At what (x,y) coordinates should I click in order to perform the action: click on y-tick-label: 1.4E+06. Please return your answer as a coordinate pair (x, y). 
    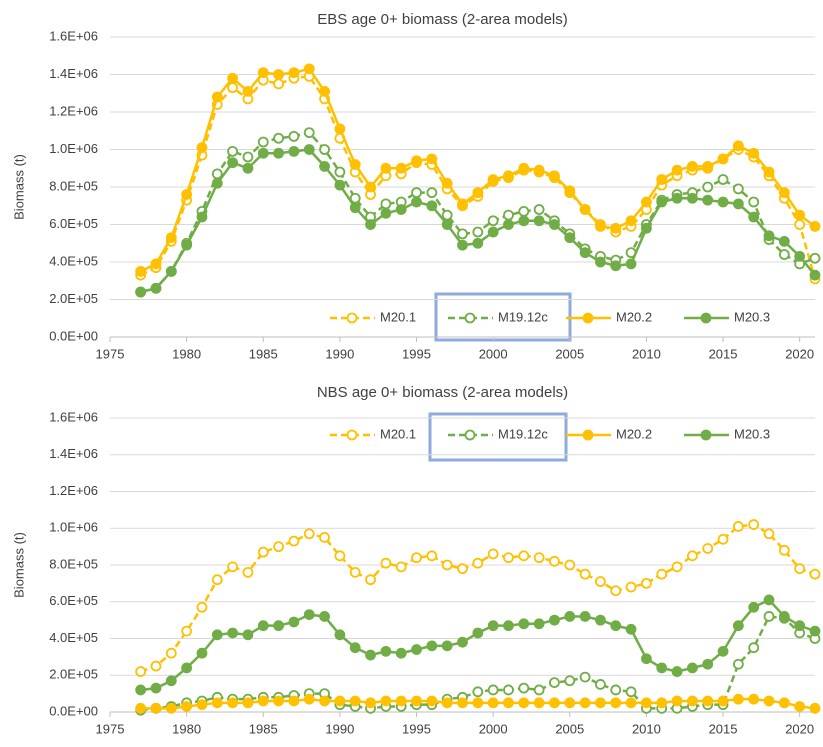
    Looking at the image, I should click on (73, 453).